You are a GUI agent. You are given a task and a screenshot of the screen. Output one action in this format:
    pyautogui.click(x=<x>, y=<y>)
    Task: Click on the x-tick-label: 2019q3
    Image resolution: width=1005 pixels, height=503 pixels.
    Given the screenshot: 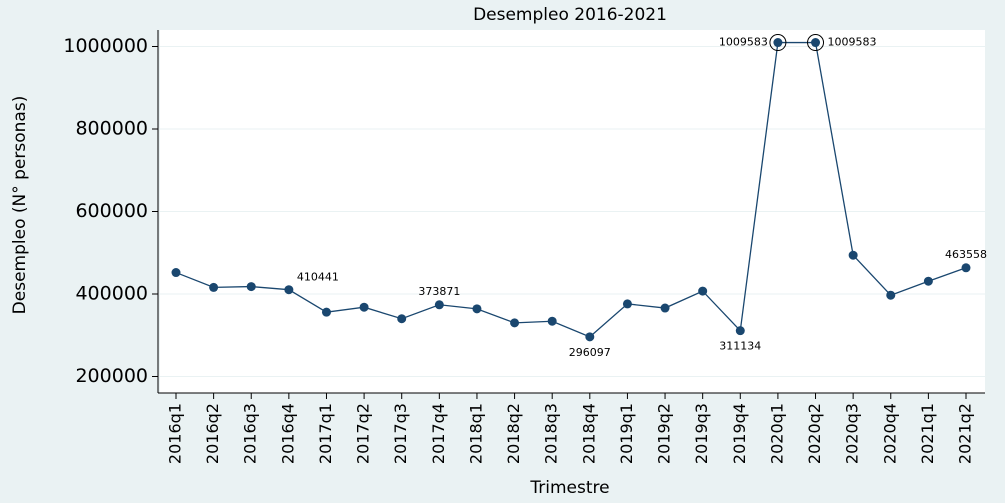 What is the action you would take?
    pyautogui.click(x=701, y=433)
    